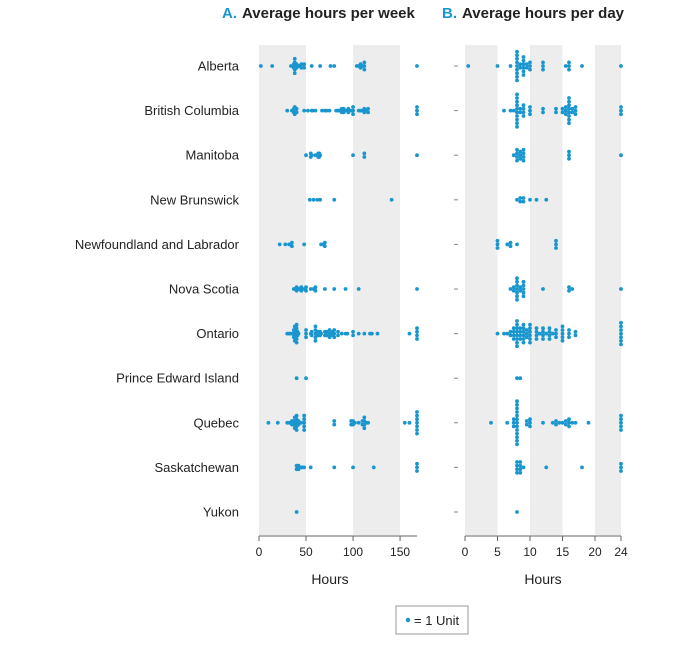  What do you see at coordinates (530, 552) in the screenshot?
I see `panel-b-tick-label-10: 10` at bounding box center [530, 552].